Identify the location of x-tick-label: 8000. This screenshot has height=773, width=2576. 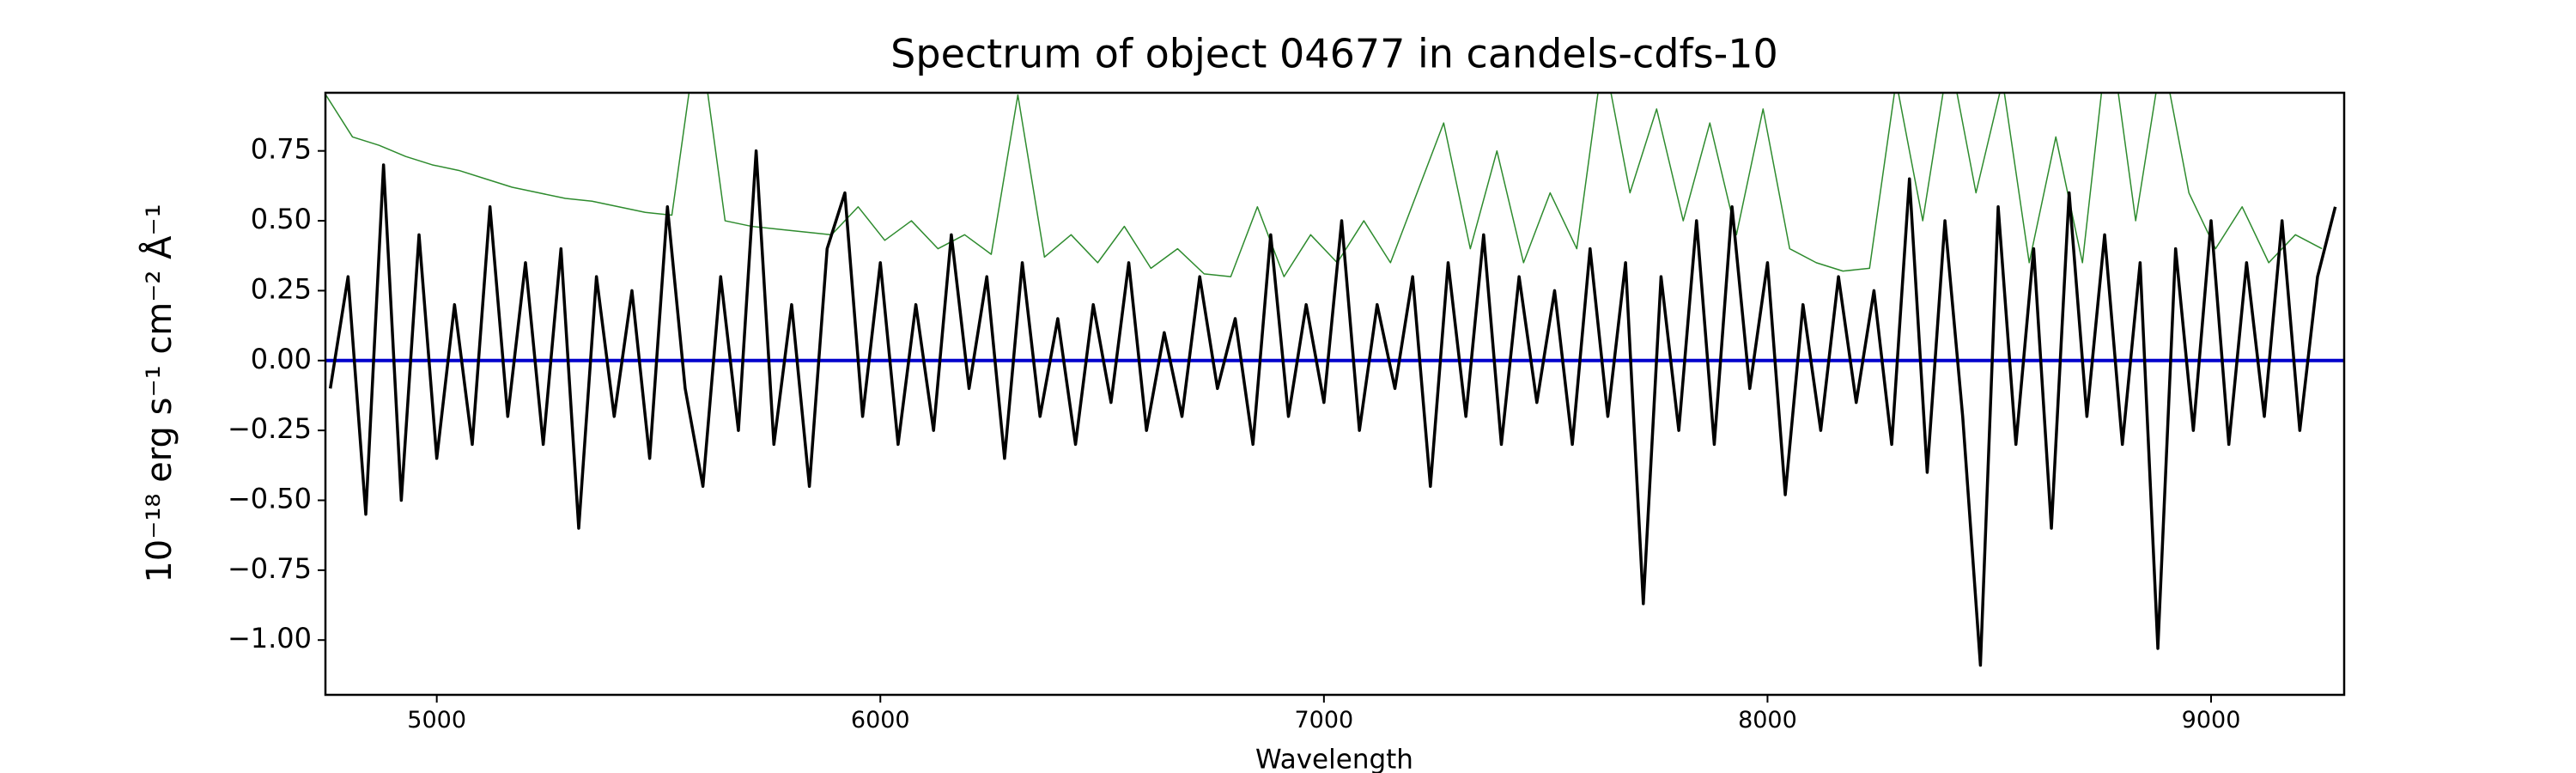
(1768, 720).